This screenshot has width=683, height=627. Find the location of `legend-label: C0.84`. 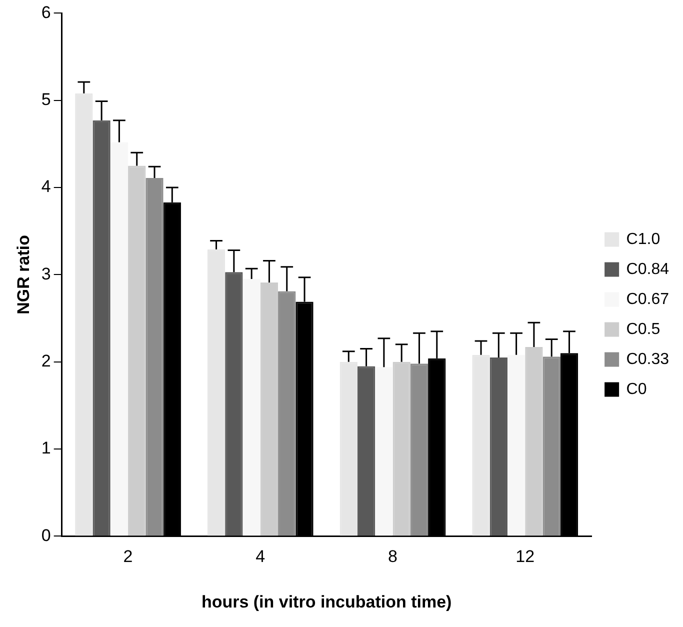

legend-label: C0.84 is located at coordinates (648, 269).